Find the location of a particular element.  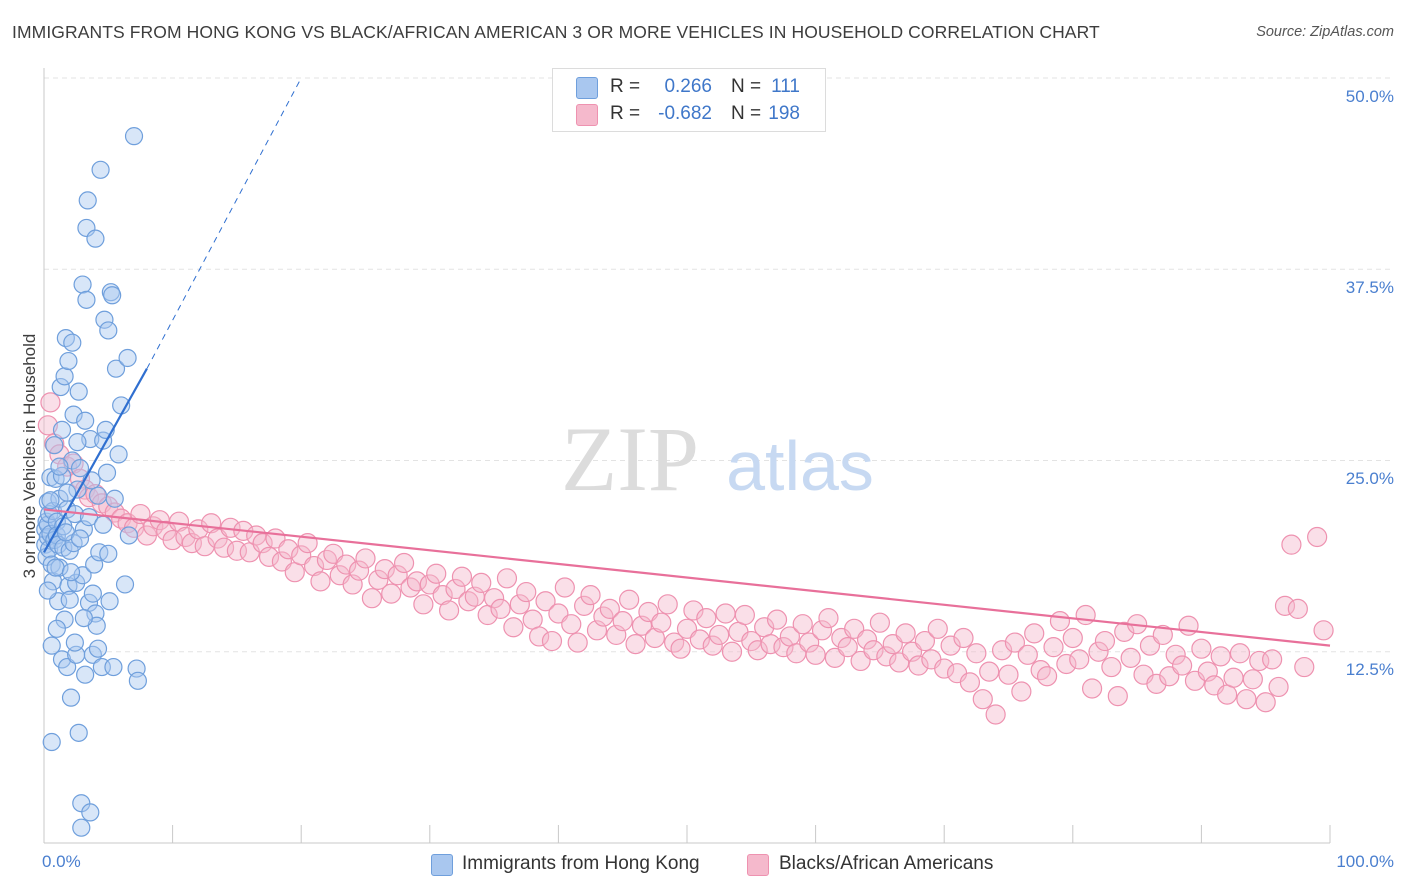

stats-legend-row-hongkong: R = 0.266 N = 111 is located at coordinates (689, 87).